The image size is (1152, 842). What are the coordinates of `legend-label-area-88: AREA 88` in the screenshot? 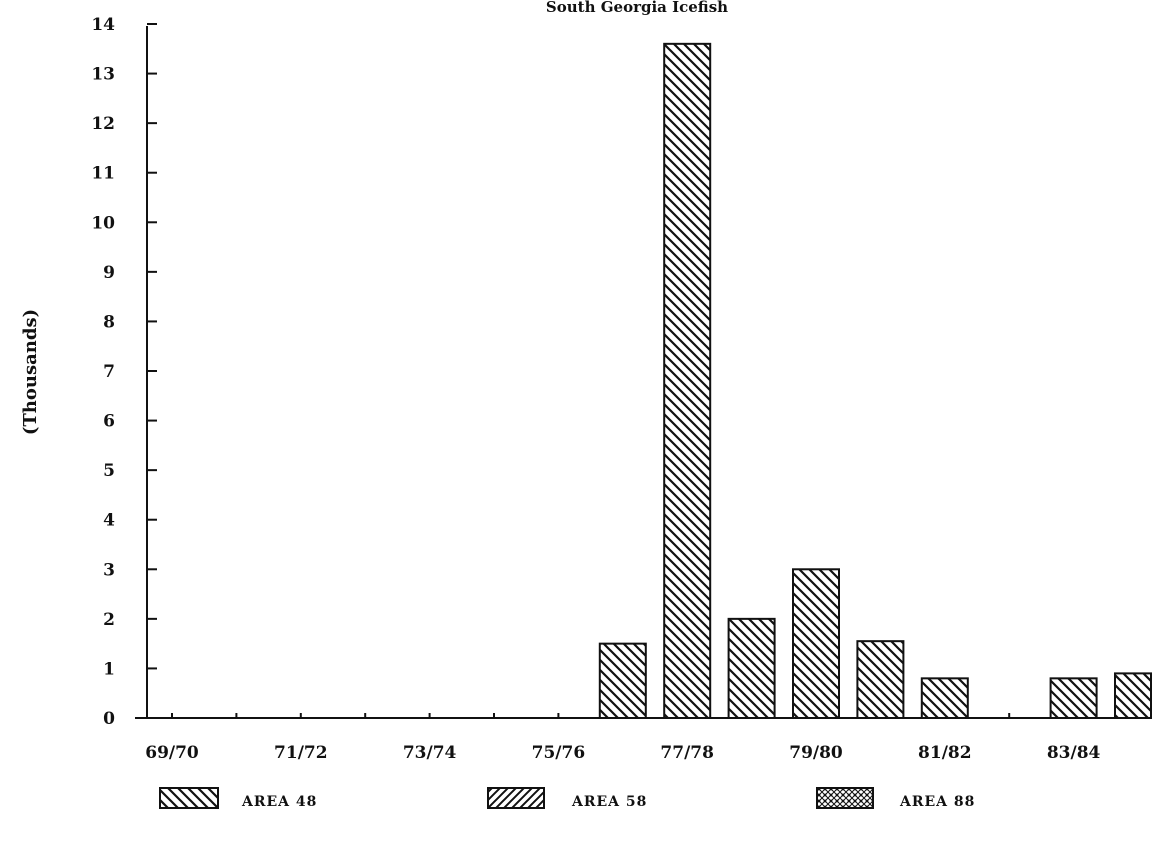 It's located at (937, 802).